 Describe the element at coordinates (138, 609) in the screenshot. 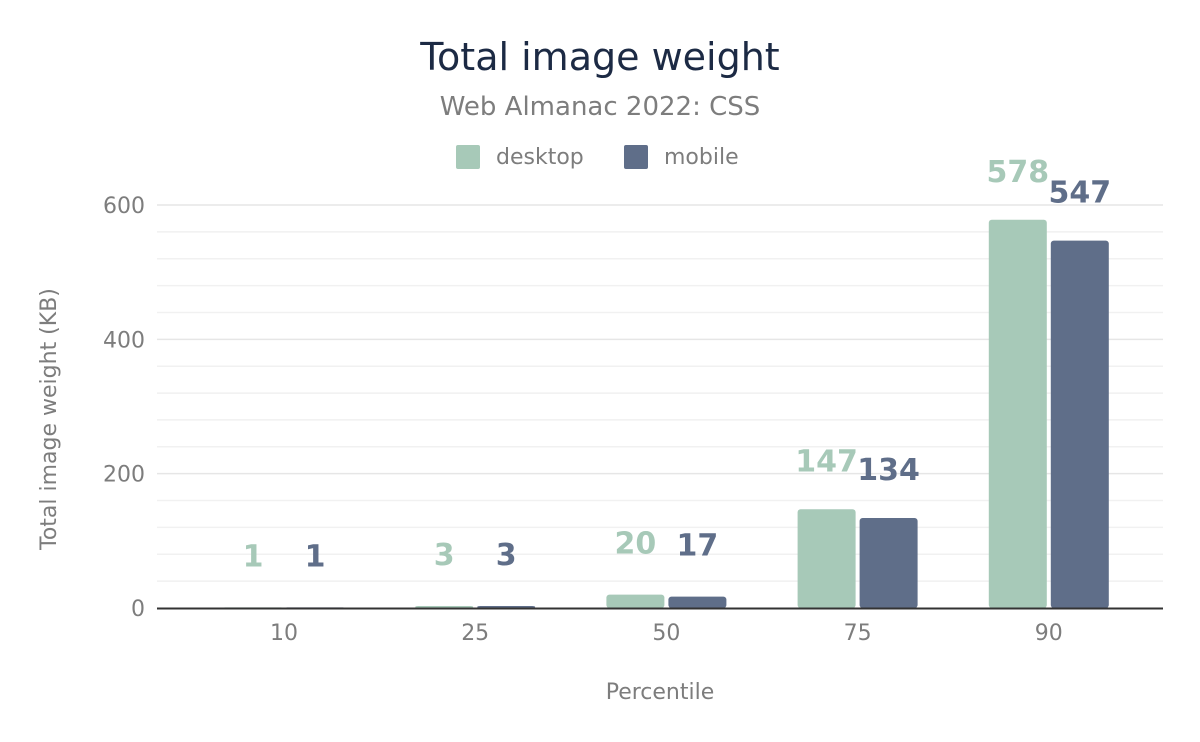

I see `y-tick-label: 0` at that location.